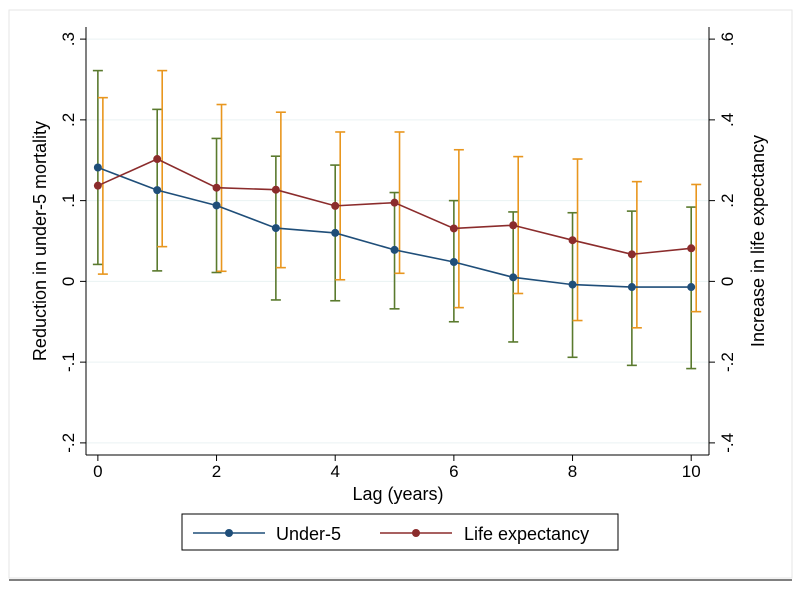 The image size is (800, 589). What do you see at coordinates (334, 471) in the screenshot?
I see `x-tick-label-2: 4` at bounding box center [334, 471].